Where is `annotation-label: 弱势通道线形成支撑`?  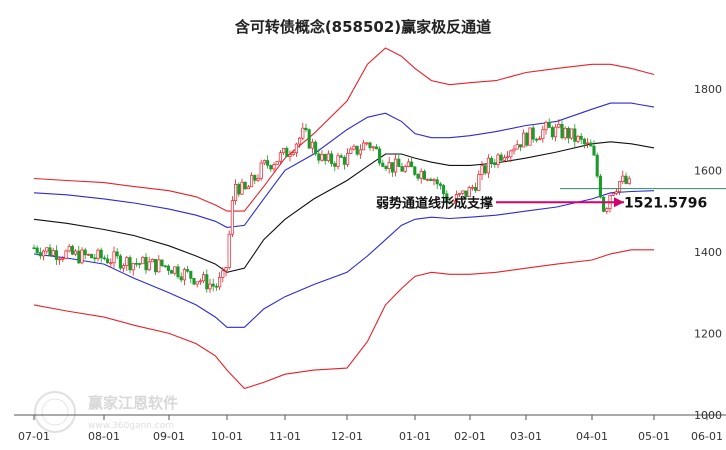
annotation-label: 弱势通道线形成支撑 is located at coordinates (434, 203).